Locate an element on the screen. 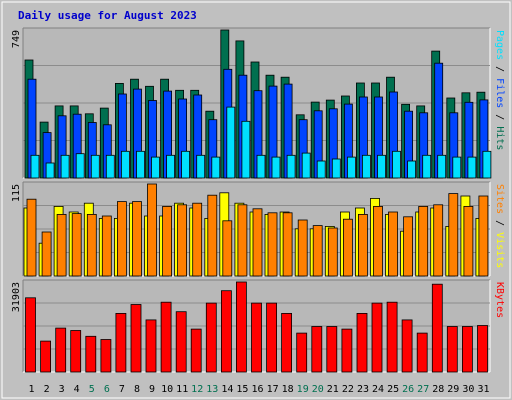 Image resolution: width=512 pixels, height=400 pixels. y-max-label: 115 is located at coordinates (16, 193).